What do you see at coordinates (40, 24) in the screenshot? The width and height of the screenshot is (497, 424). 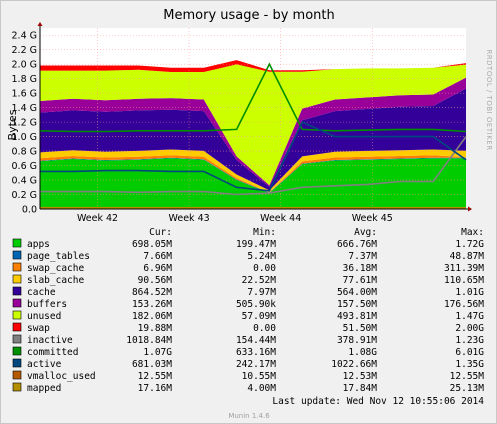 I see `y-axis-arrow-icon` at bounding box center [40, 24].